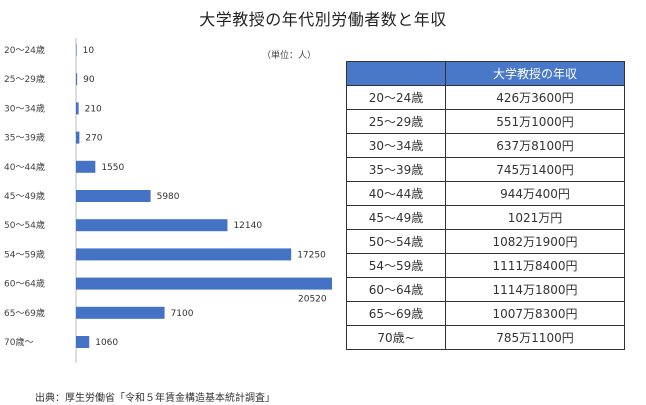 This screenshot has width=646, height=405. What do you see at coordinates (535, 193) in the screenshot?
I see `table-cell-income: 944万400円` at bounding box center [535, 193].